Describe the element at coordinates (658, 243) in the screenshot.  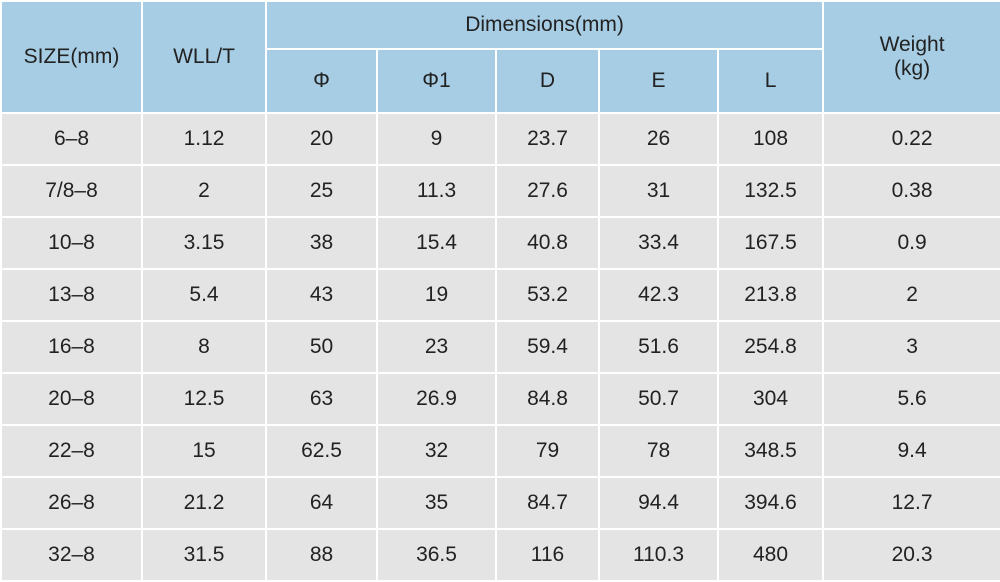
I see `cell-e: 33.4` at that location.